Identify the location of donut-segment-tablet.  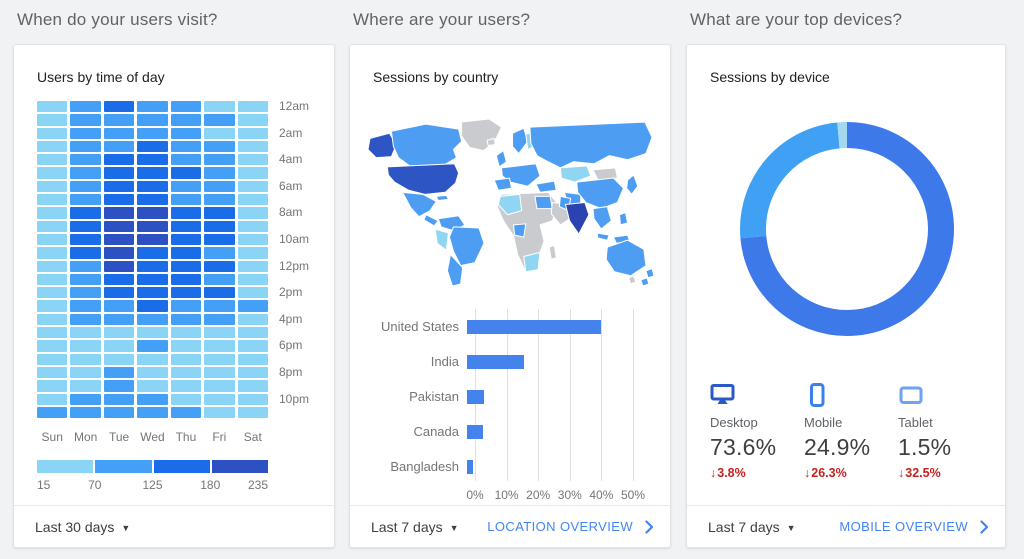
(847, 229).